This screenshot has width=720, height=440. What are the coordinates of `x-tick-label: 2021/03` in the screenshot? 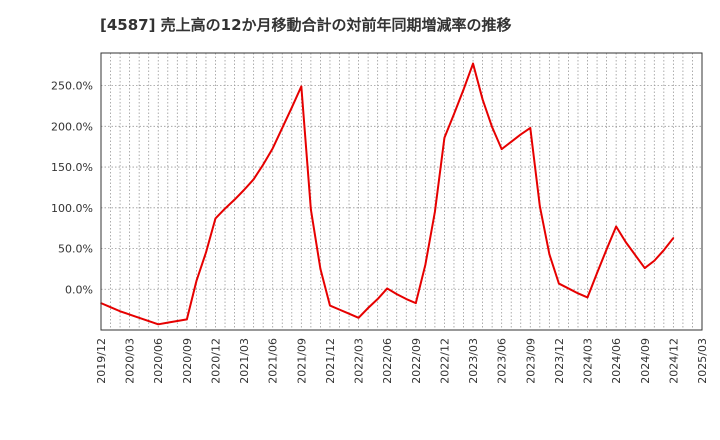 It's located at (244, 361).